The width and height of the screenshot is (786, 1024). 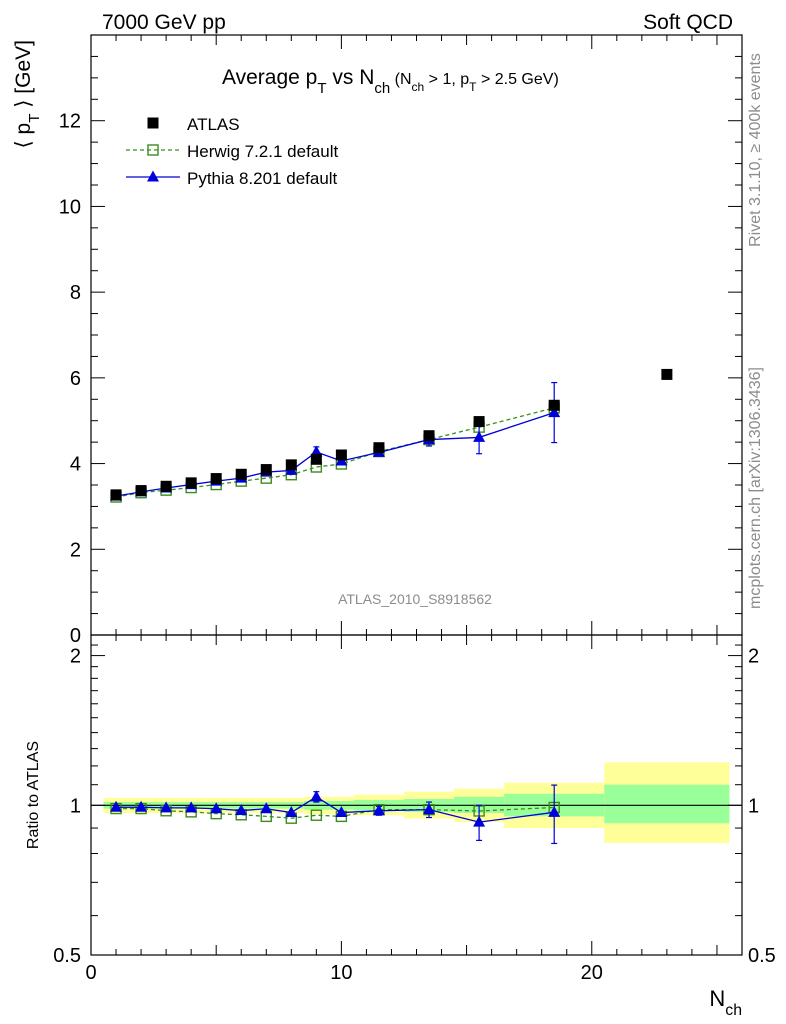 What do you see at coordinates (33, 795) in the screenshot?
I see `ratio-y-axis-label: Ratio to ATLAS` at bounding box center [33, 795].